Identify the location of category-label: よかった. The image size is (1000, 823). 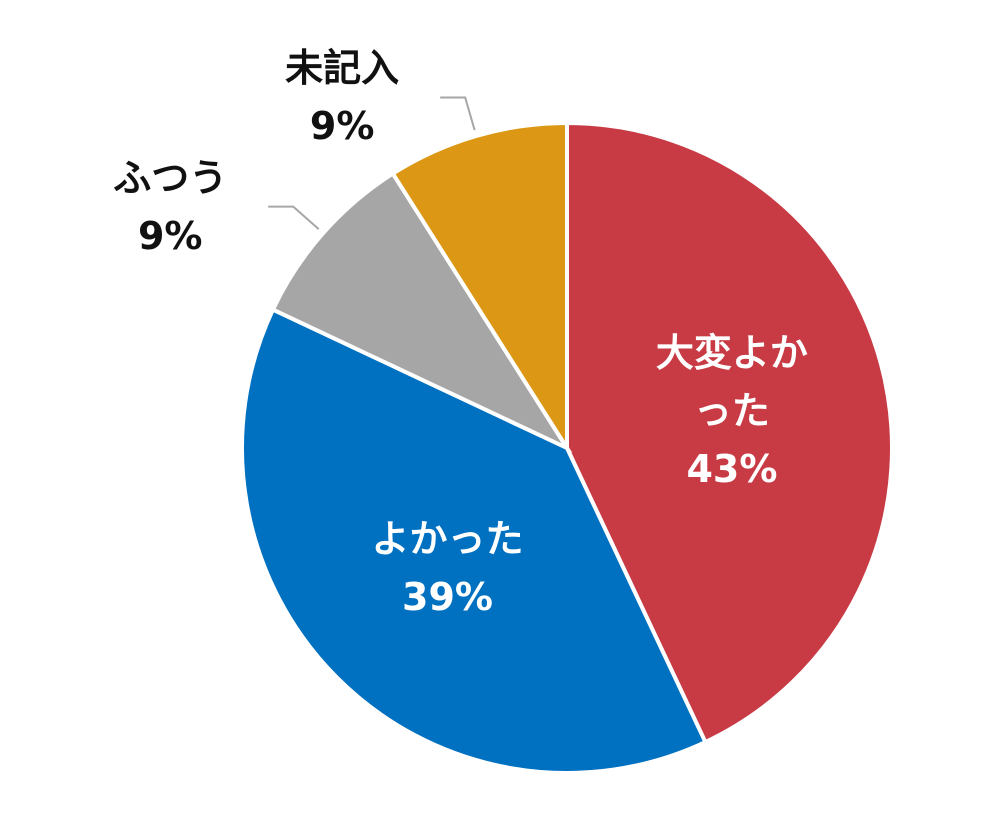
(447, 538).